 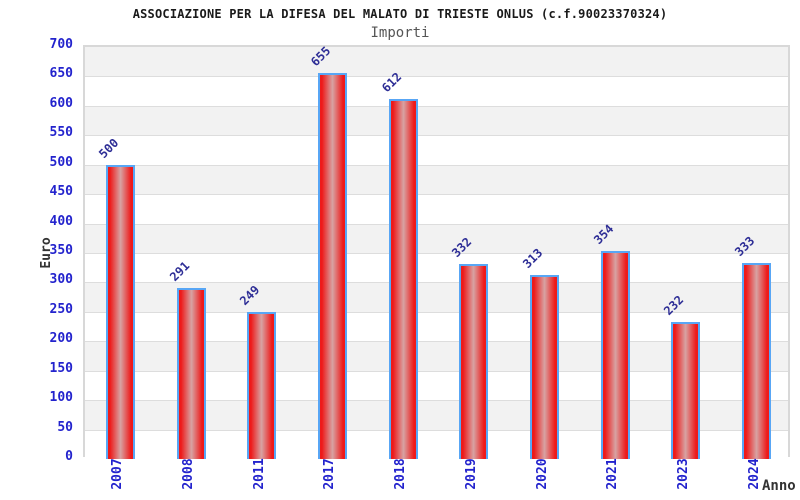 I want to click on bar-2024, so click(x=757, y=361).